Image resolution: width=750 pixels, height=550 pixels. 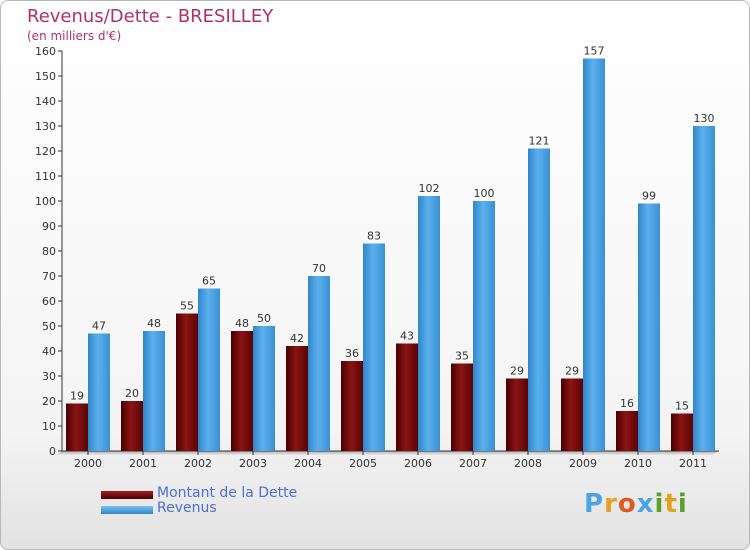 What do you see at coordinates (473, 463) in the screenshot?
I see `x-tick-label: 2007` at bounding box center [473, 463].